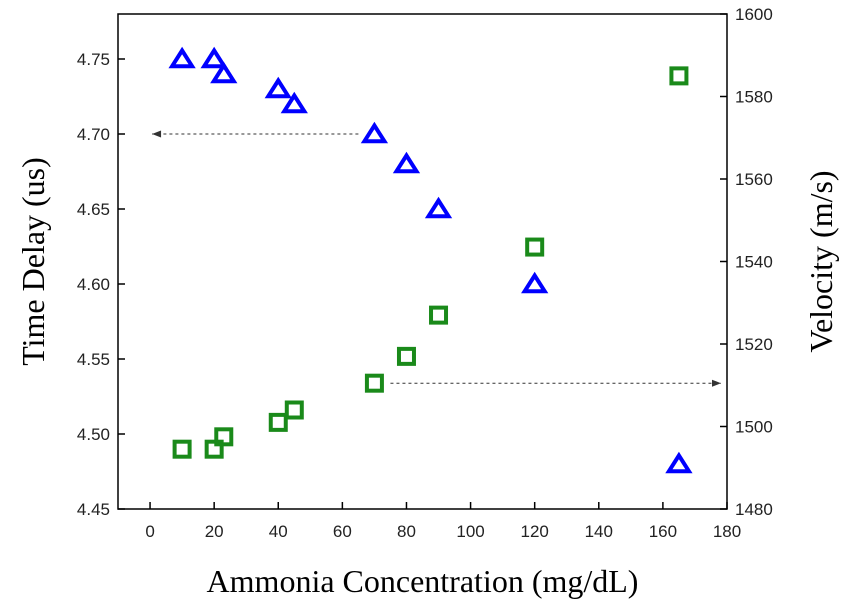  I want to click on right-y-axis-title: Velocity (m/s), so click(821, 261).